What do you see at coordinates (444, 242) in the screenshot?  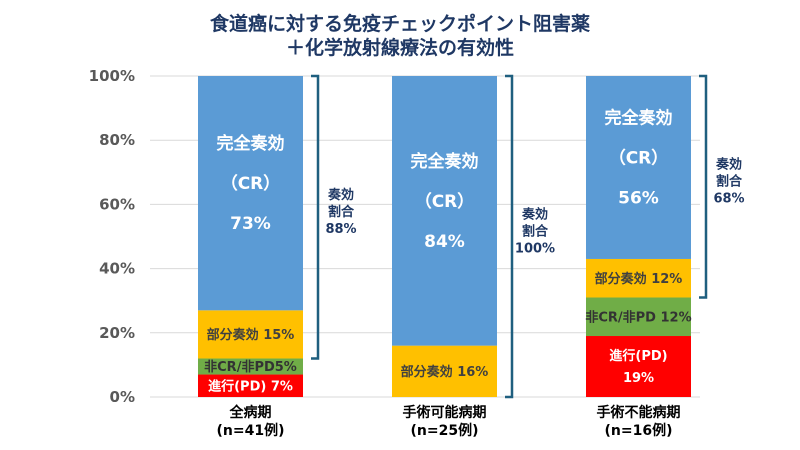 I see `segment-label: 84%` at bounding box center [444, 242].